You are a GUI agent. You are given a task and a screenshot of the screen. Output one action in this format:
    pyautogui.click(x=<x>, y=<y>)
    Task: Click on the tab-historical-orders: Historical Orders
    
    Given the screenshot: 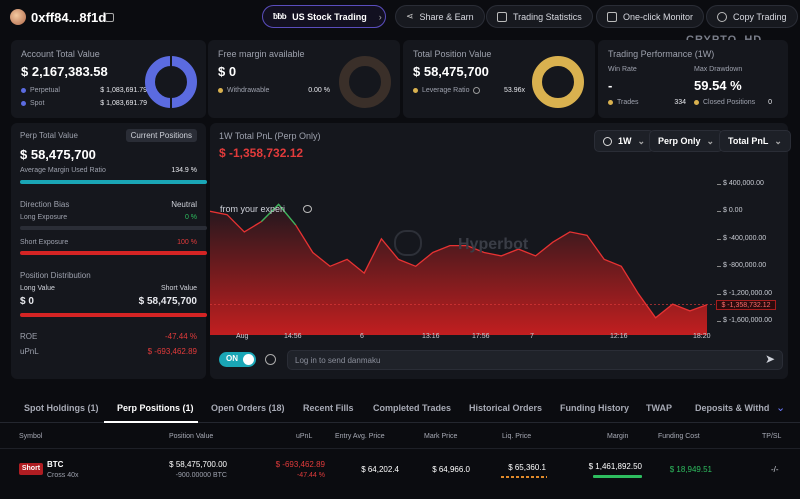 What is the action you would take?
    pyautogui.click(x=506, y=408)
    